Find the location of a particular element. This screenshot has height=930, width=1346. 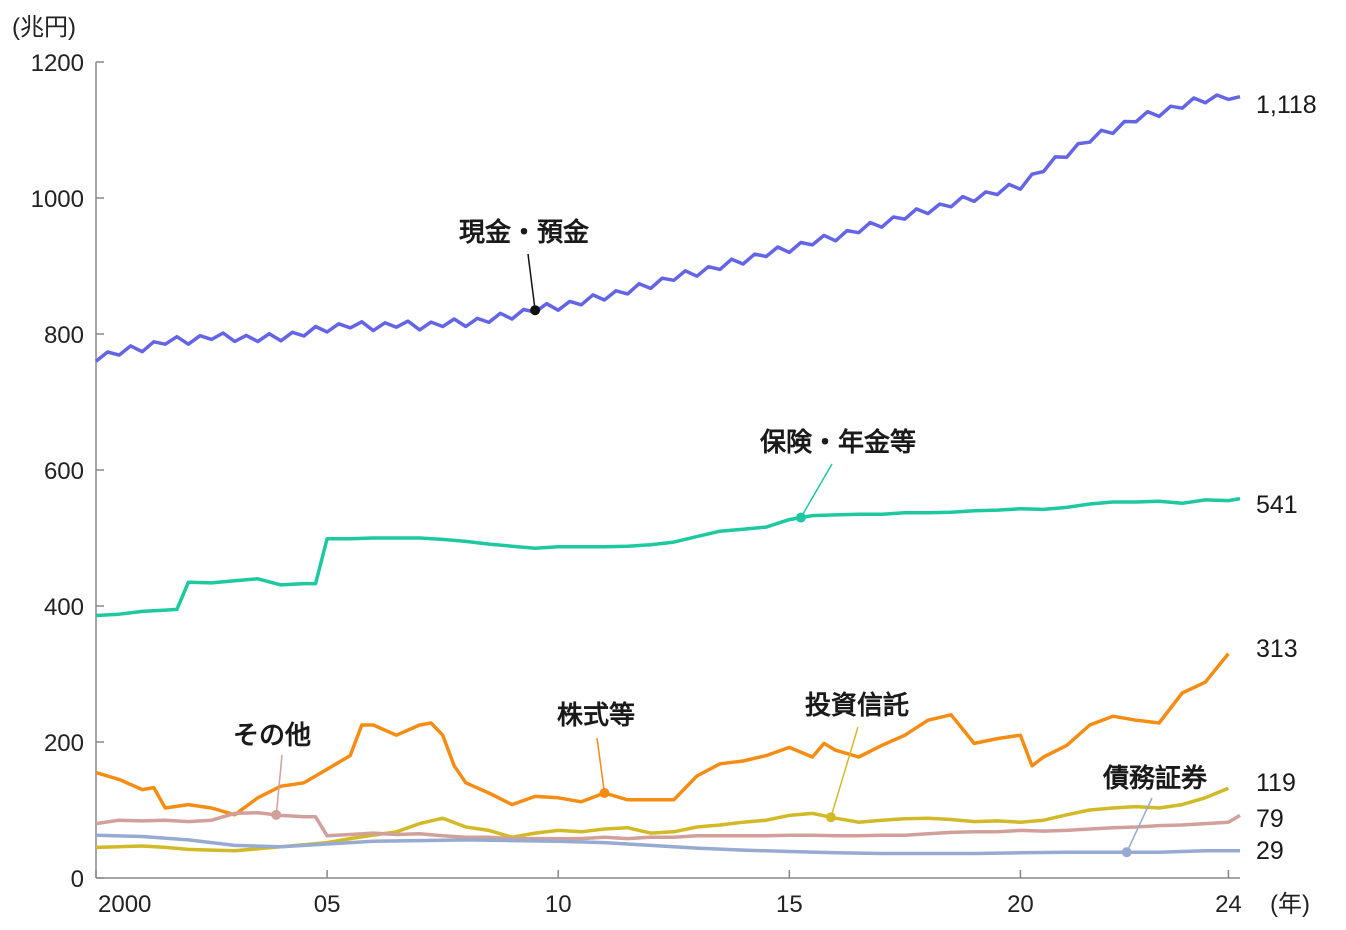

x-tick-label: 15 is located at coordinates (789, 904).